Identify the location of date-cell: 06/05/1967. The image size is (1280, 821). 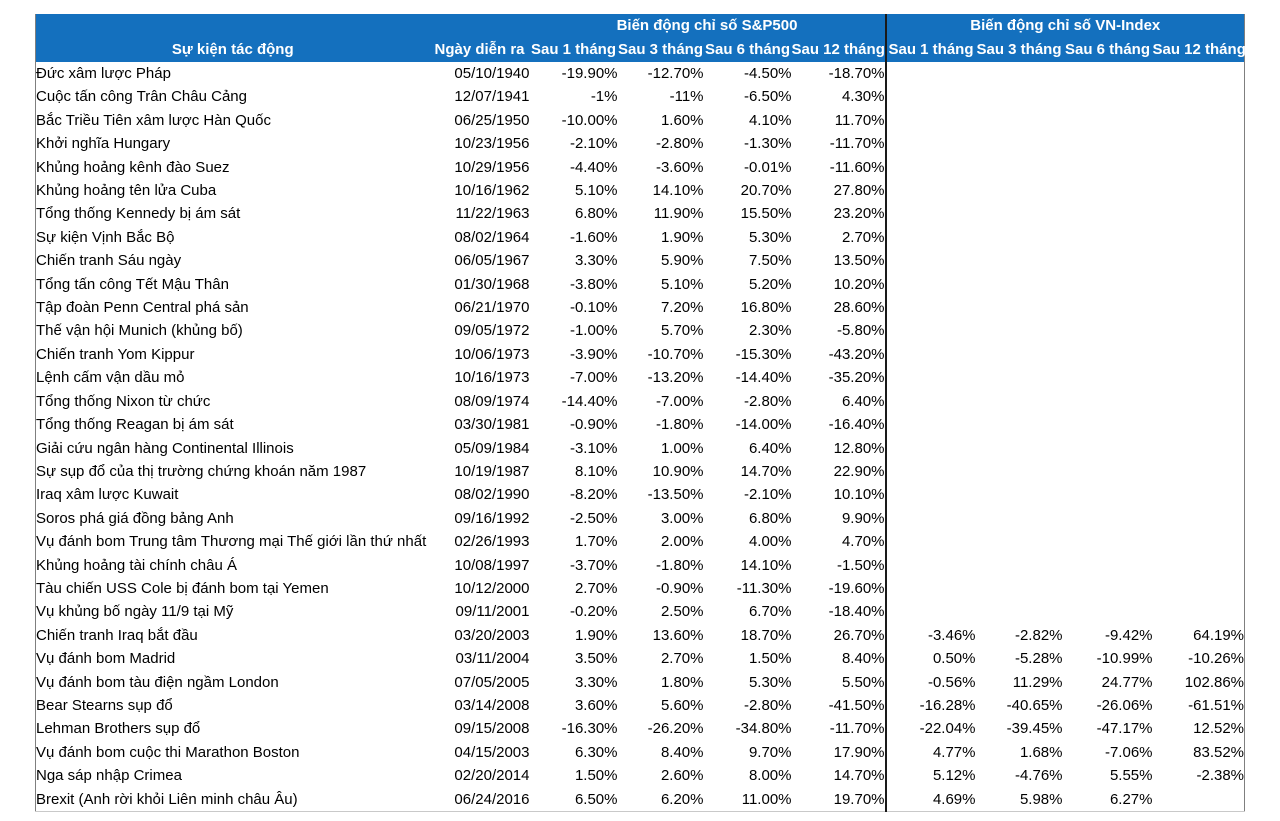
(479, 261).